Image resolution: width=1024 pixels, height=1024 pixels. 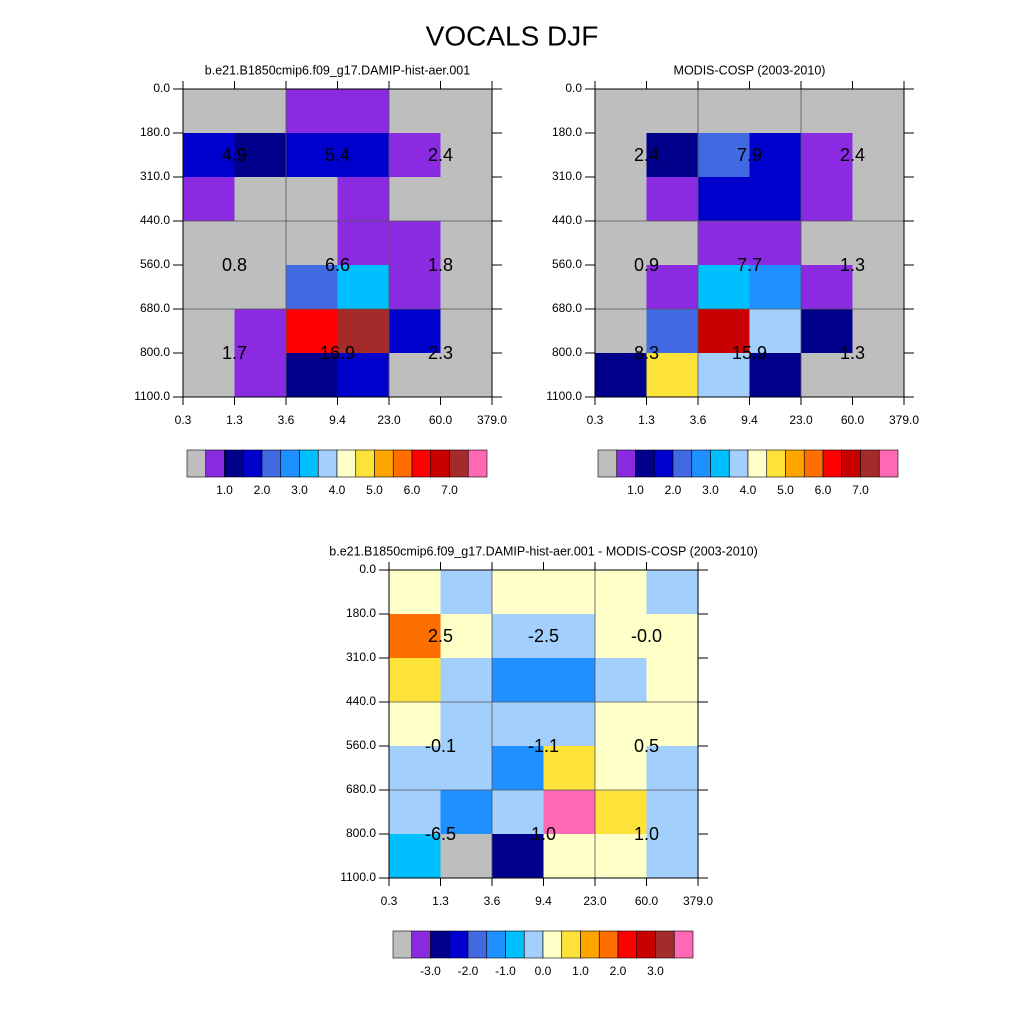 I want to click on x-tick-label: 3.6, so click(x=698, y=420).